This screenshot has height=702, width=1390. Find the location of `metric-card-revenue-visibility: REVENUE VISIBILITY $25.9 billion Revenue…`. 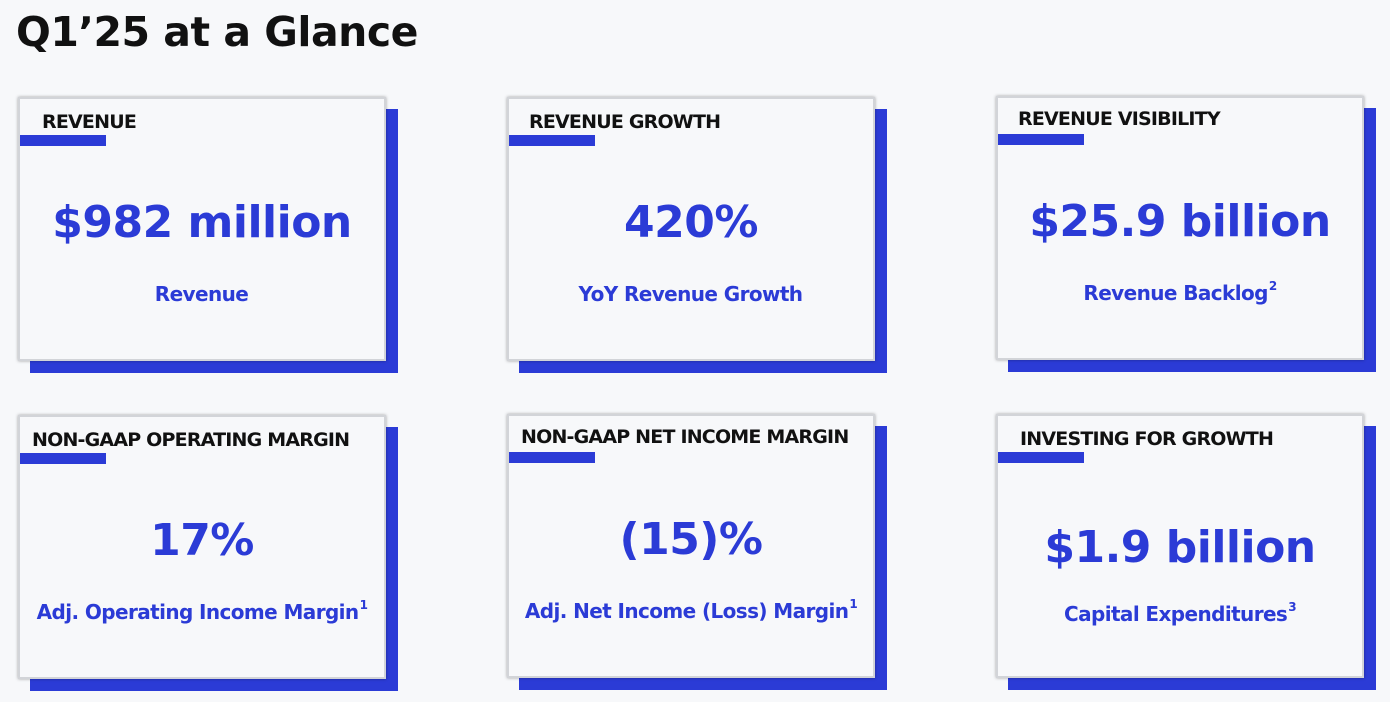

metric-card-revenue-visibility: REVENUE VISIBILITY $25.9 billion Revenue… is located at coordinates (1186, 234).